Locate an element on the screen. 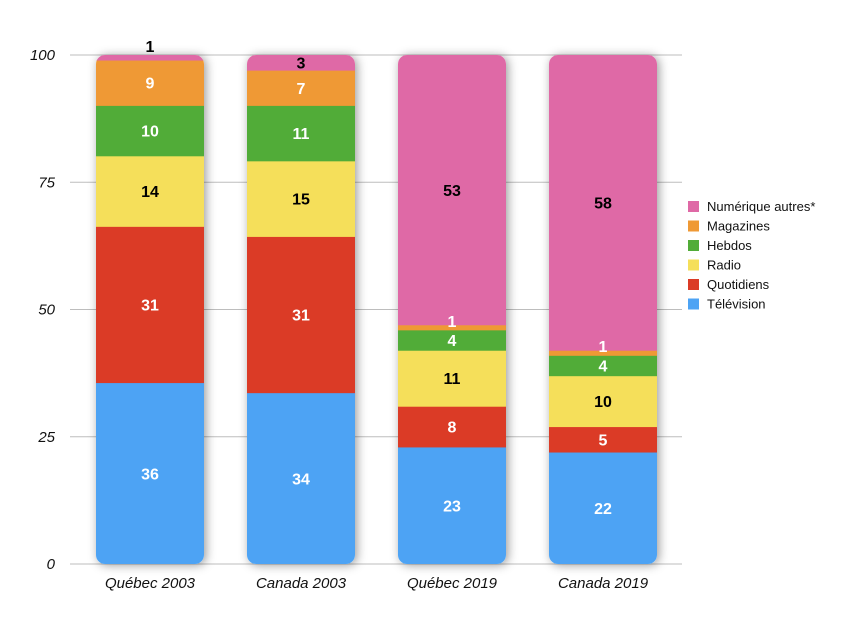  data-label-television: 34 is located at coordinates (301, 479).